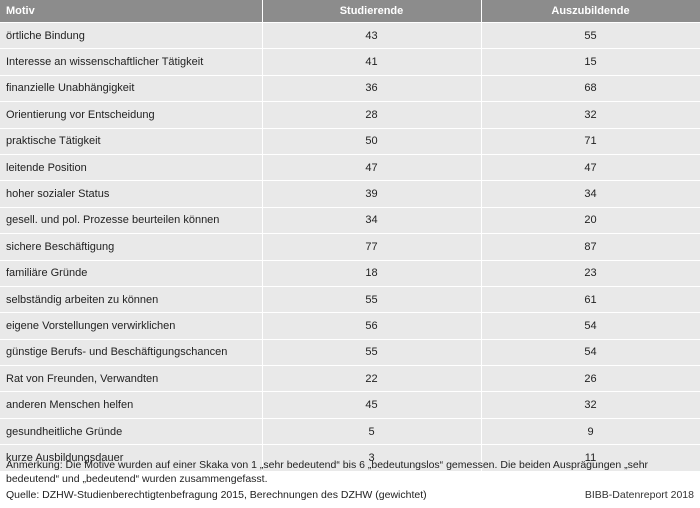  What do you see at coordinates (131, 432) in the screenshot?
I see `cell-motiv: gesundheitliche Gründe` at bounding box center [131, 432].